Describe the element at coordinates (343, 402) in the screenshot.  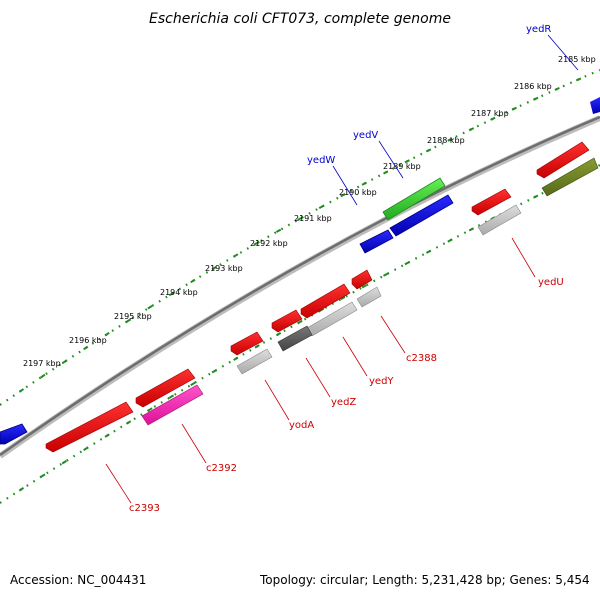
I see `gene-label-yedZ: yedZ` at that location.